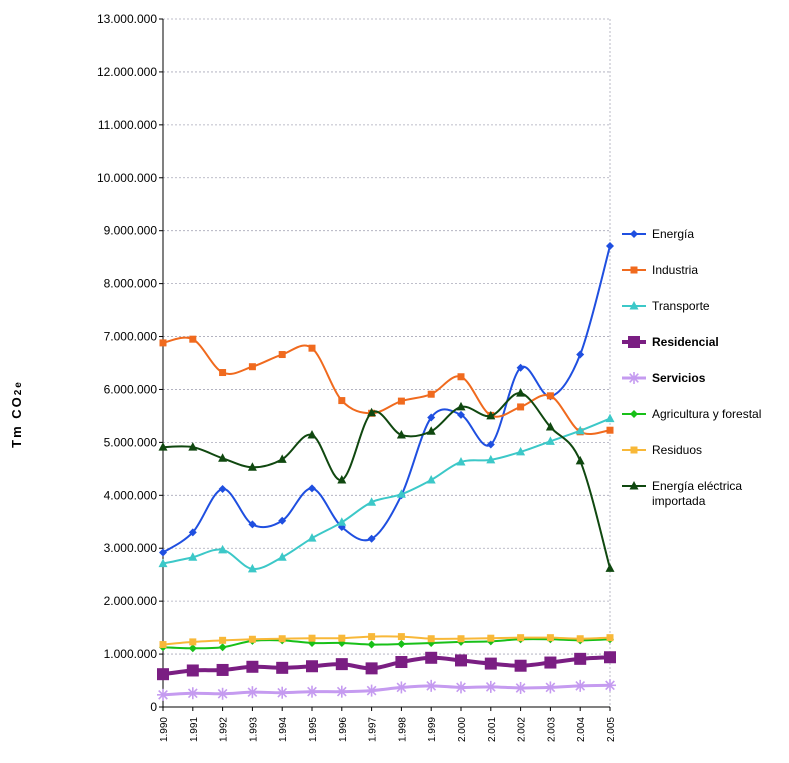  Describe the element at coordinates (253, 729) in the screenshot. I see `x-tick-label: 1.993` at that location.